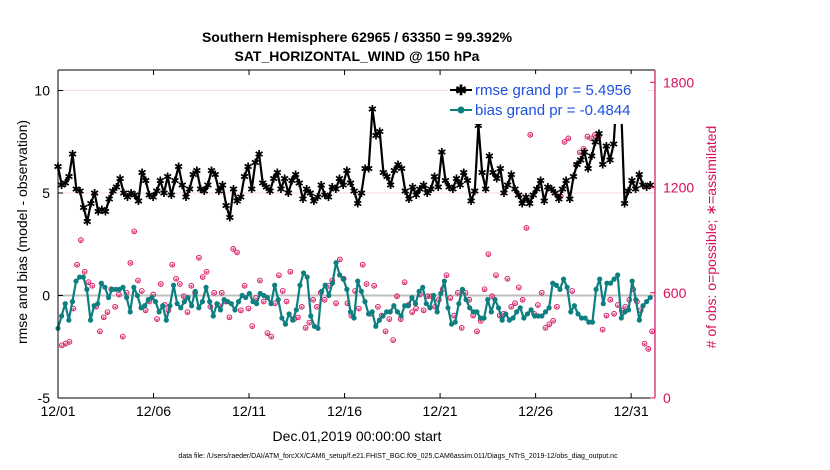 The image size is (830, 470). Describe the element at coordinates (153, 411) in the screenshot. I see `x-tick-label: 12/06` at that location.